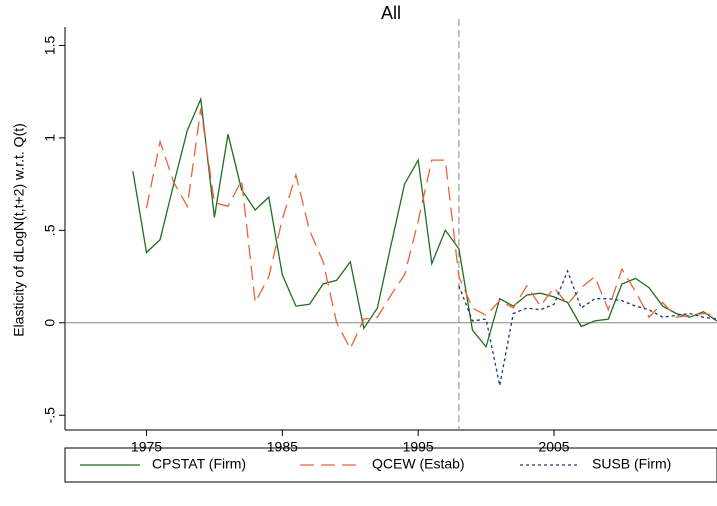 Image resolution: width=717 pixels, height=506 pixels. I want to click on y-tick-label: 1, so click(50, 138).